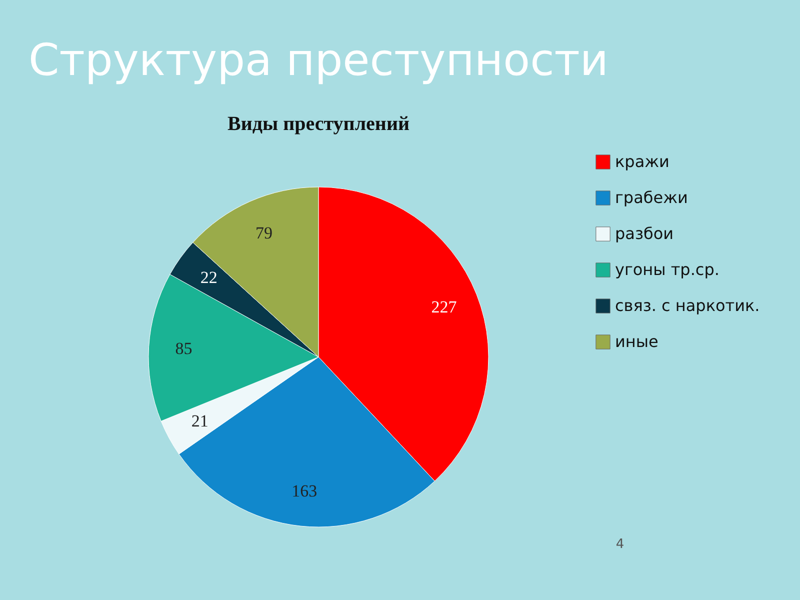 This screenshot has height=600, width=800. What do you see at coordinates (209, 278) in the screenshot?
I see `data-label: 22` at bounding box center [209, 278].